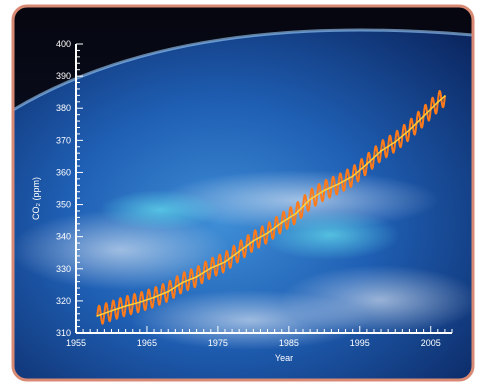  Describe the element at coordinates (63, 44) in the screenshot. I see `y-tick-label: 400` at that location.